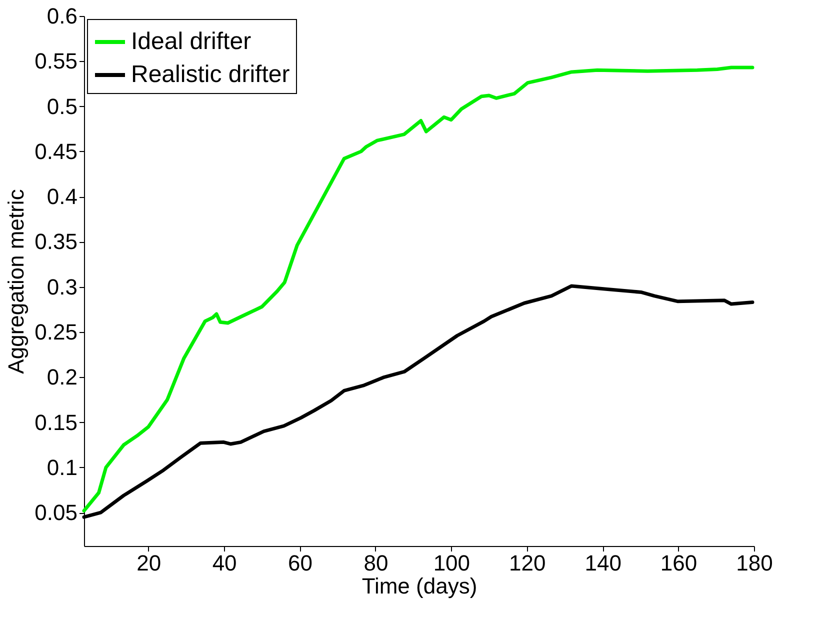 The width and height of the screenshot is (816, 619). What do you see at coordinates (62, 197) in the screenshot?
I see `y-tick-label: 0.4` at bounding box center [62, 197].